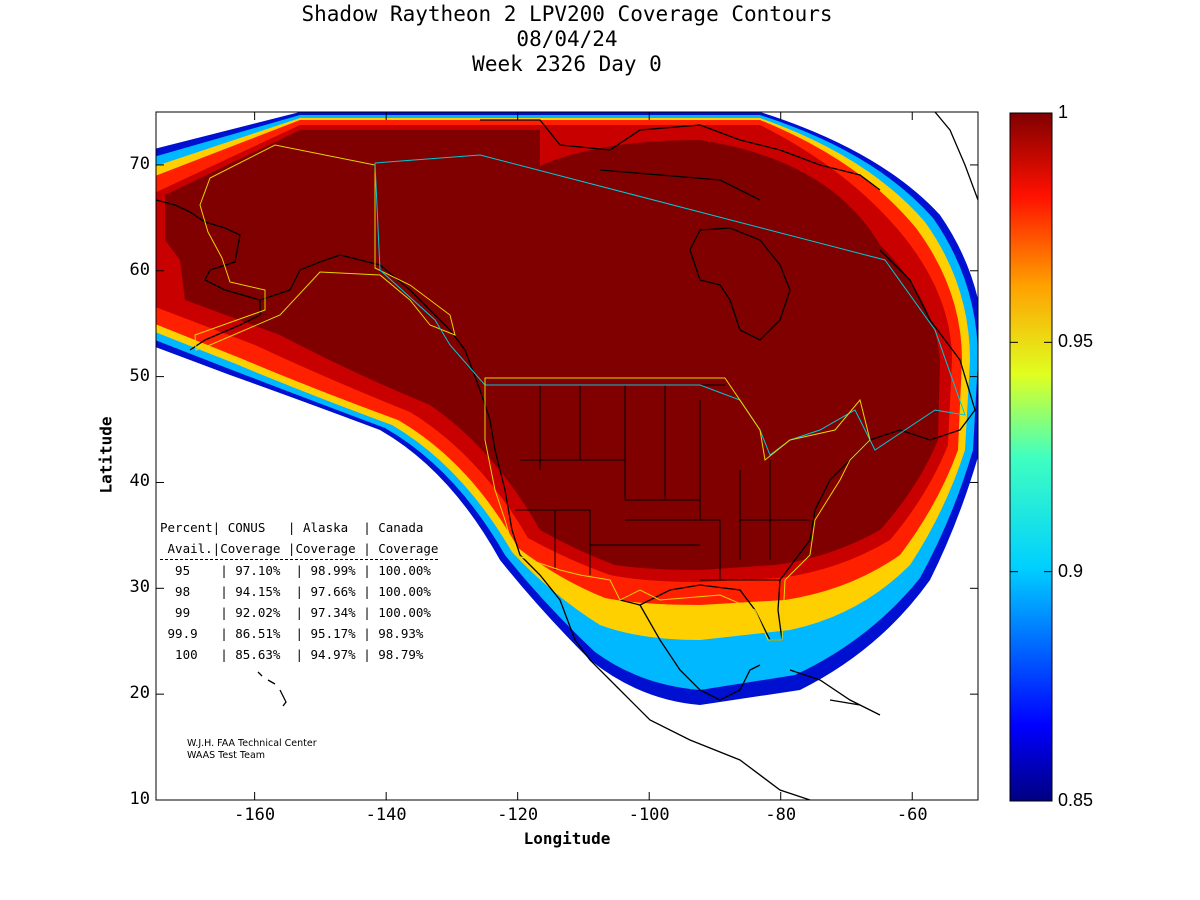 Image resolution: width=1200 pixels, height=900 pixels. I want to click on hawaii-islands, so click(272, 689).